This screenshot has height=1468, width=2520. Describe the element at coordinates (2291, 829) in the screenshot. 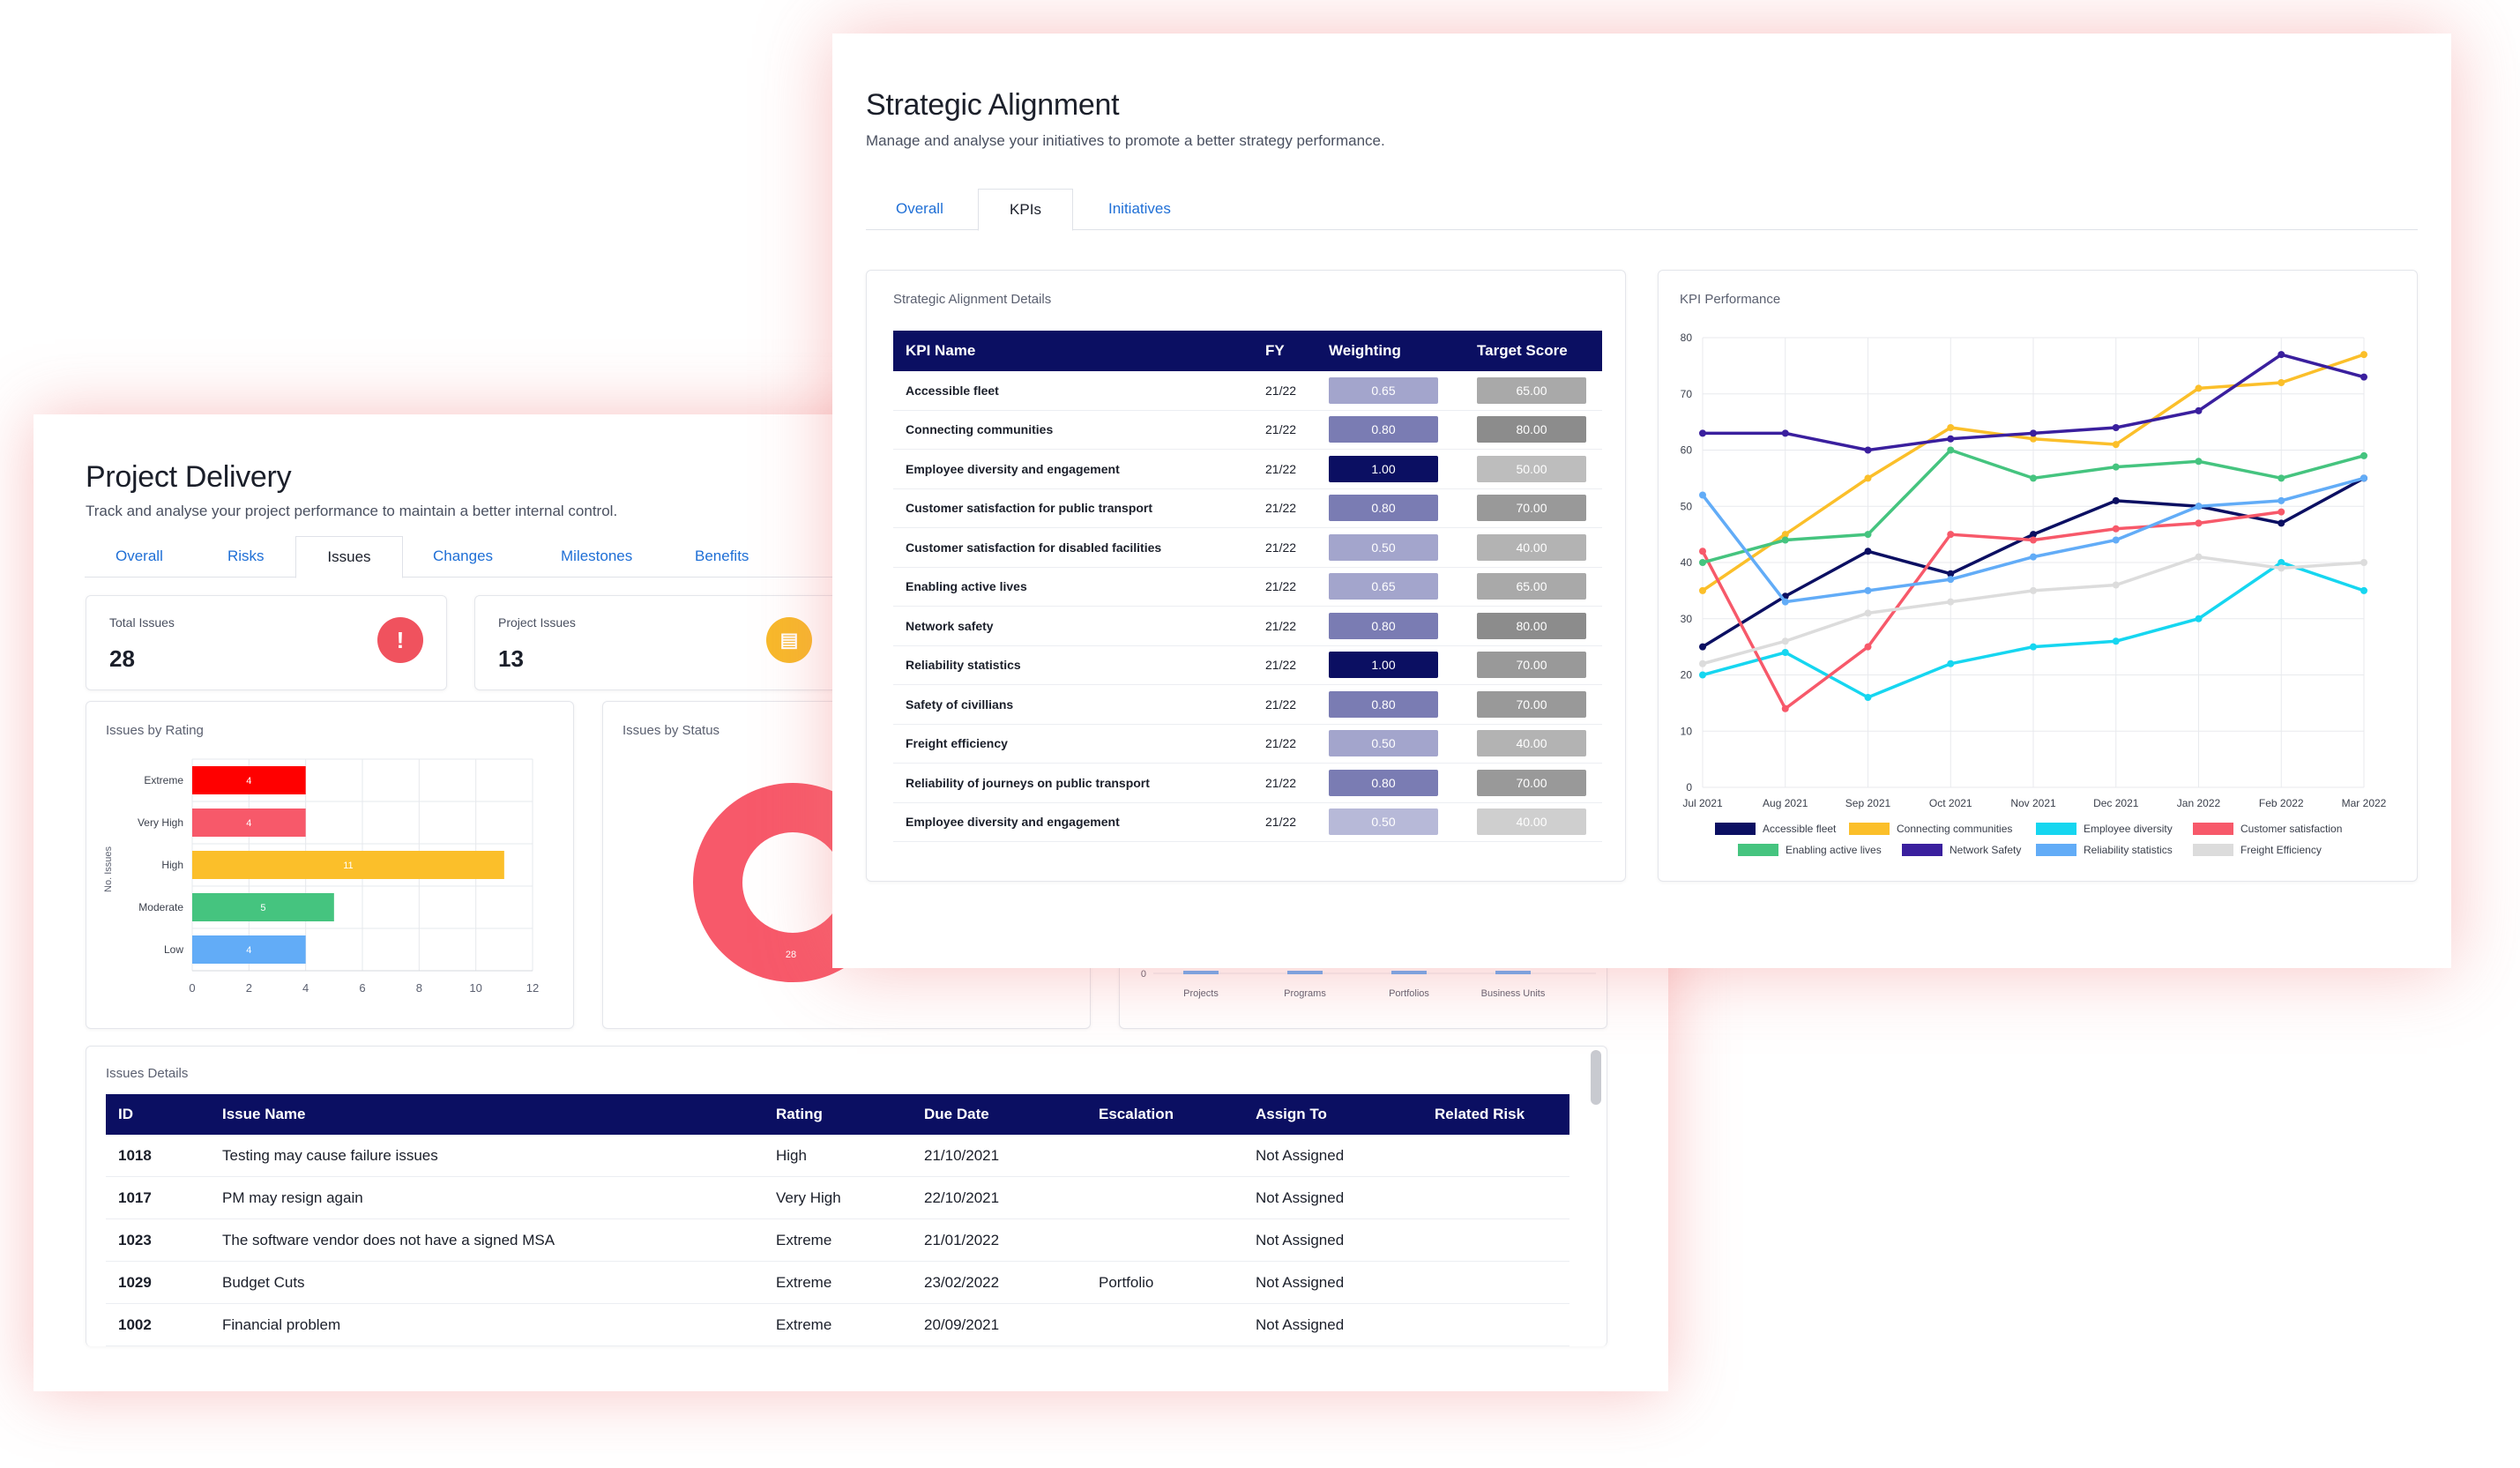

I see `legend-label: Customer satisfaction` at that location.